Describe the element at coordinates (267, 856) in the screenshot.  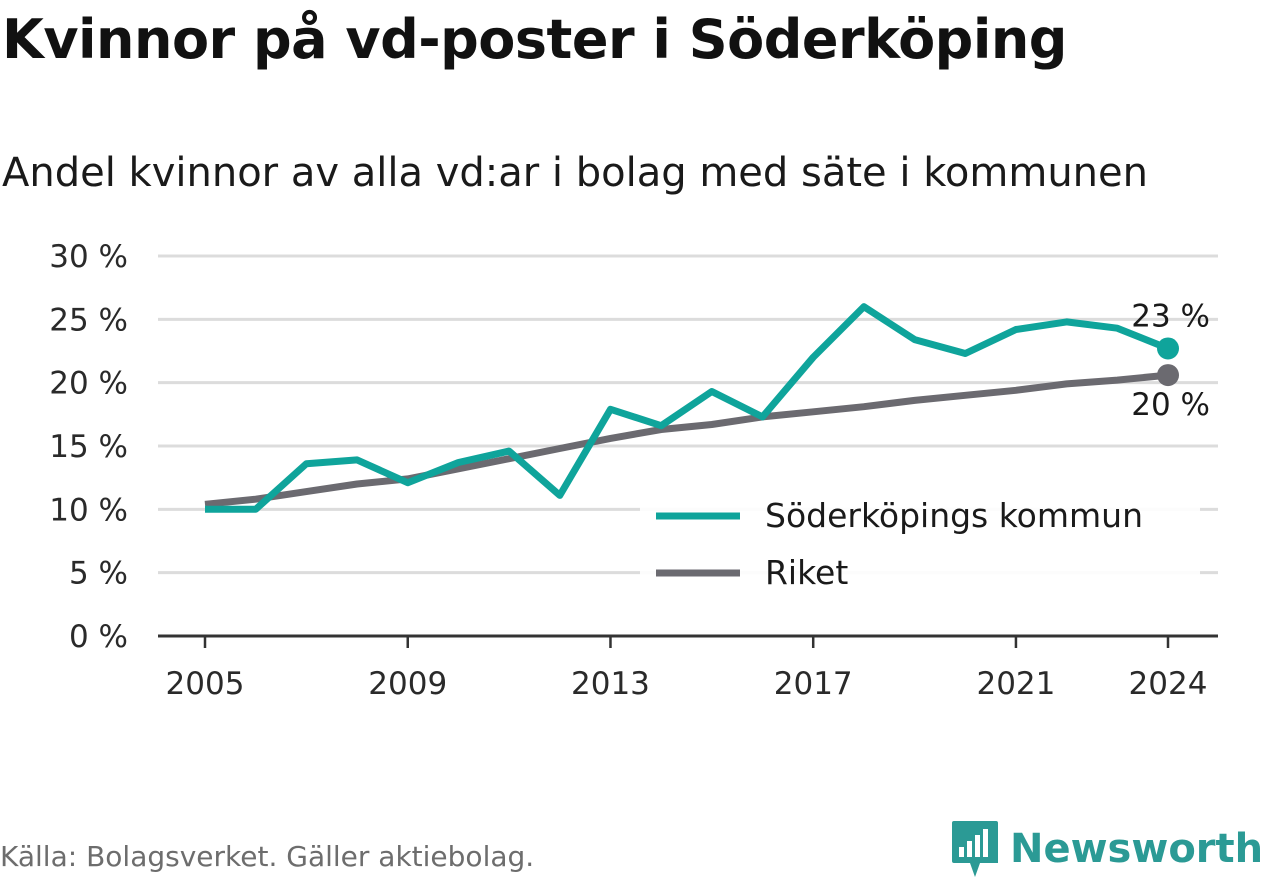
I see `source-note: Källa: Bolagsverket. Gäller aktiebolag.` at that location.